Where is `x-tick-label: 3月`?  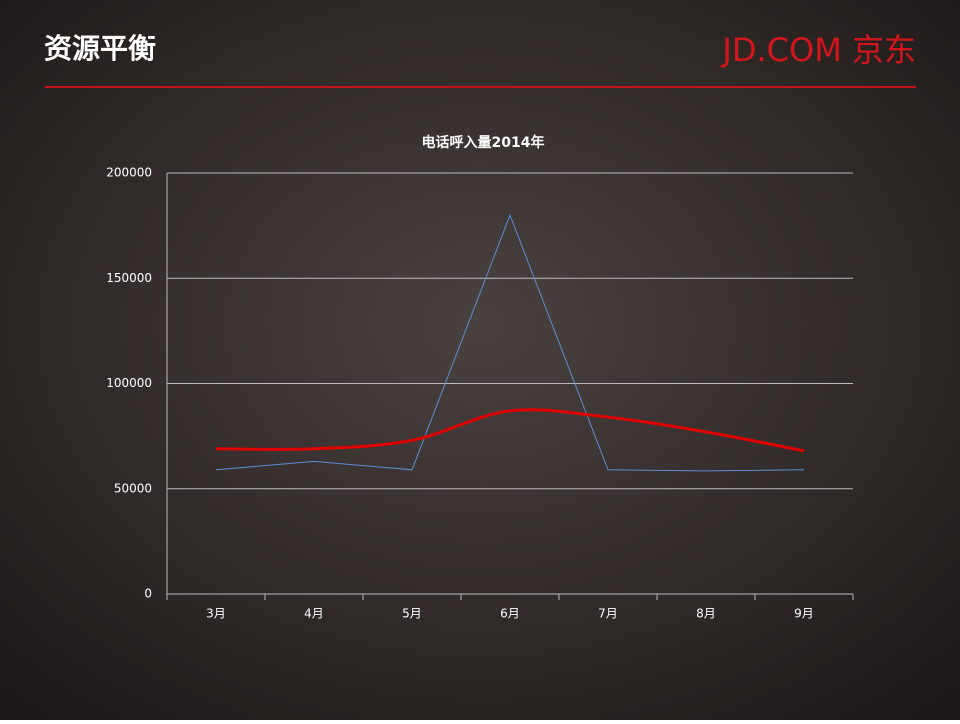
x-tick-label: 3月 is located at coordinates (216, 614).